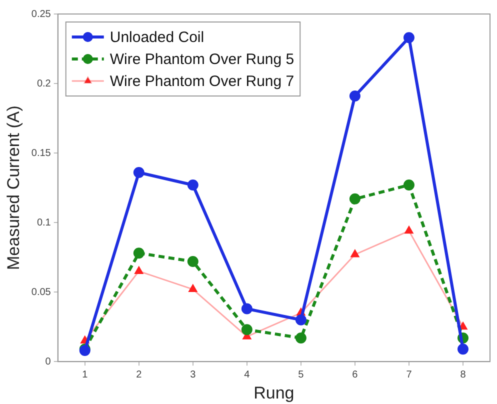 This screenshot has width=497, height=404. I want to click on y-tick-label: 0, so click(48, 362).